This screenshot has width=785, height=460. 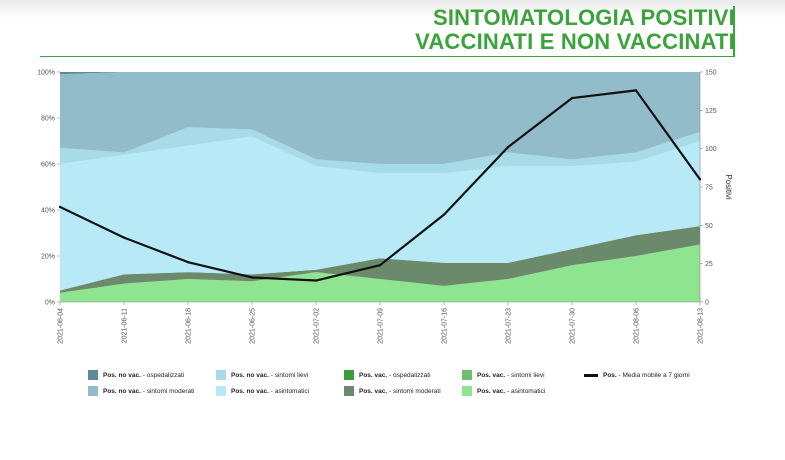 What do you see at coordinates (573, 326) in the screenshot?
I see `x-tick-label-8: 2021-07-30` at bounding box center [573, 326].